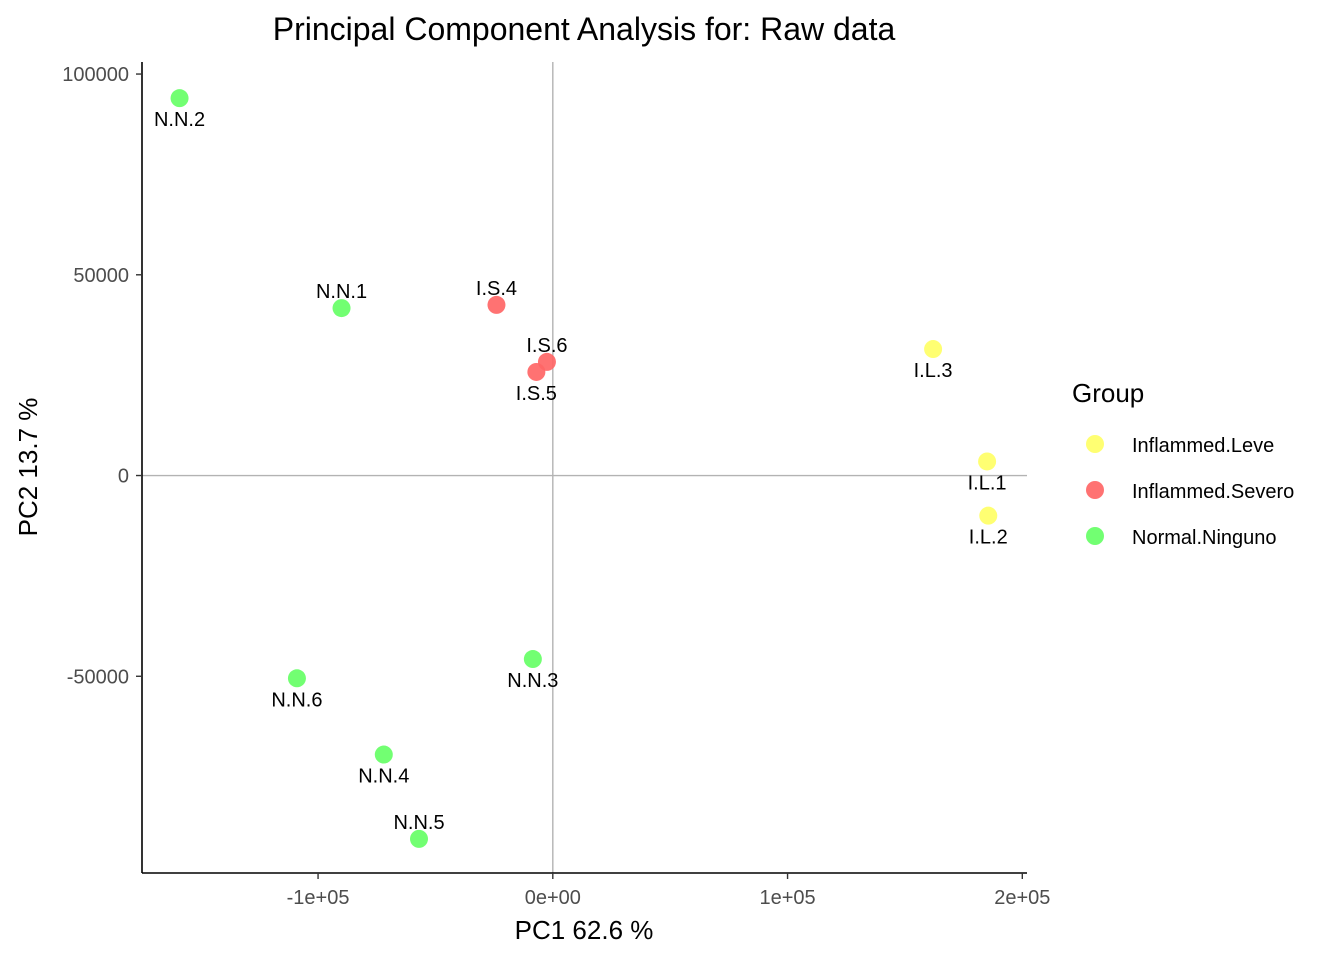 The width and height of the screenshot is (1344, 960). What do you see at coordinates (418, 823) in the screenshot?
I see `point-label: N.N.5` at bounding box center [418, 823].